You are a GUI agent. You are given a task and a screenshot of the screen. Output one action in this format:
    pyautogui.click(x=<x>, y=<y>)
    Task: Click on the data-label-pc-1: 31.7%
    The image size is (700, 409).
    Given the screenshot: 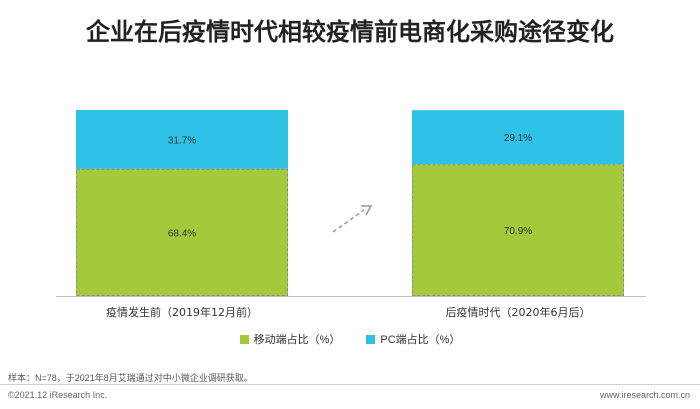 What is the action you would take?
    pyautogui.click(x=182, y=140)
    